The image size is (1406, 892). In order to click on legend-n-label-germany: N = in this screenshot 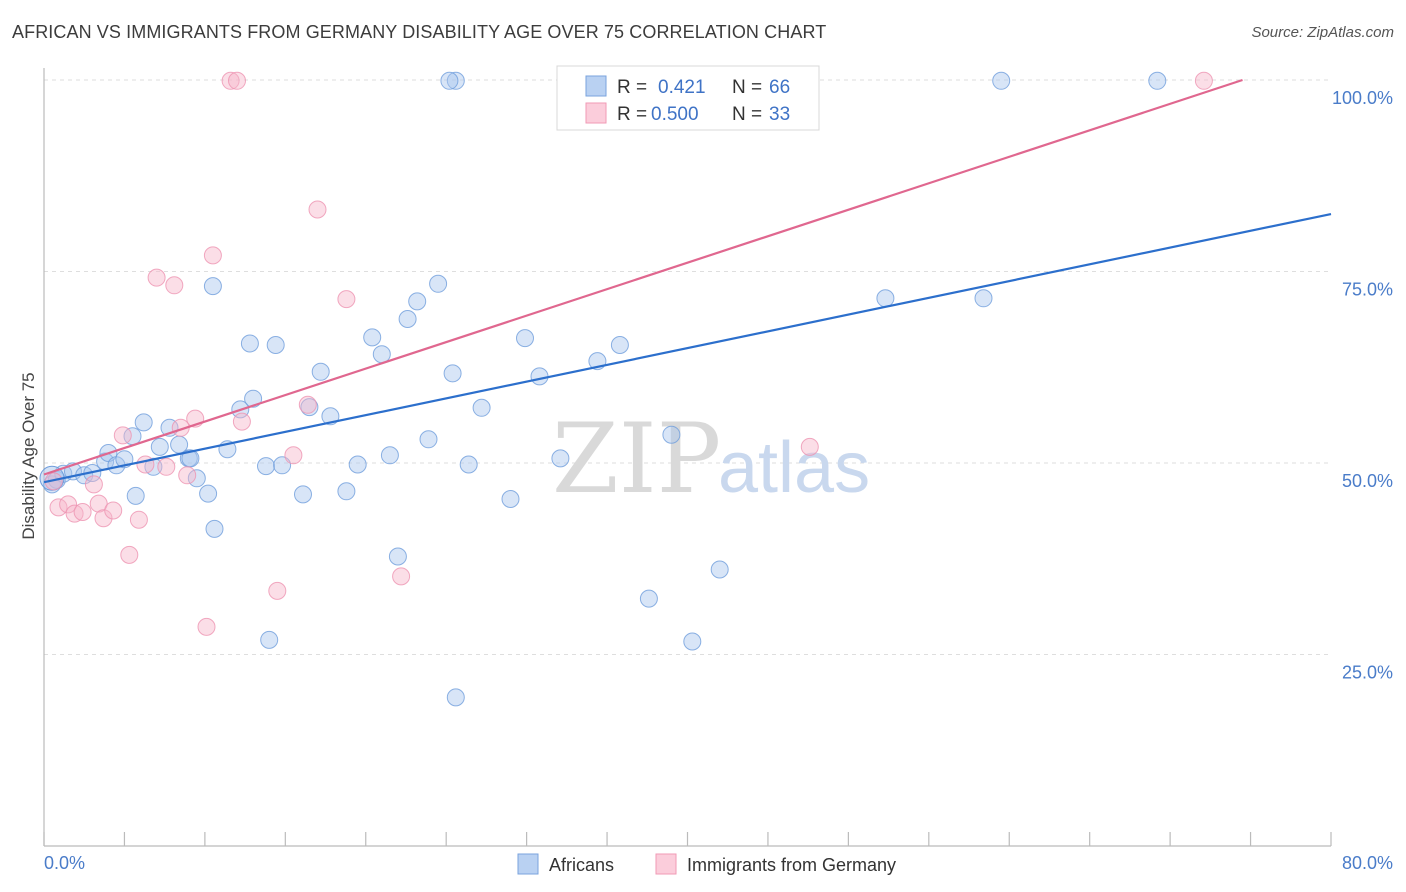, I will do `click(747, 114)`.